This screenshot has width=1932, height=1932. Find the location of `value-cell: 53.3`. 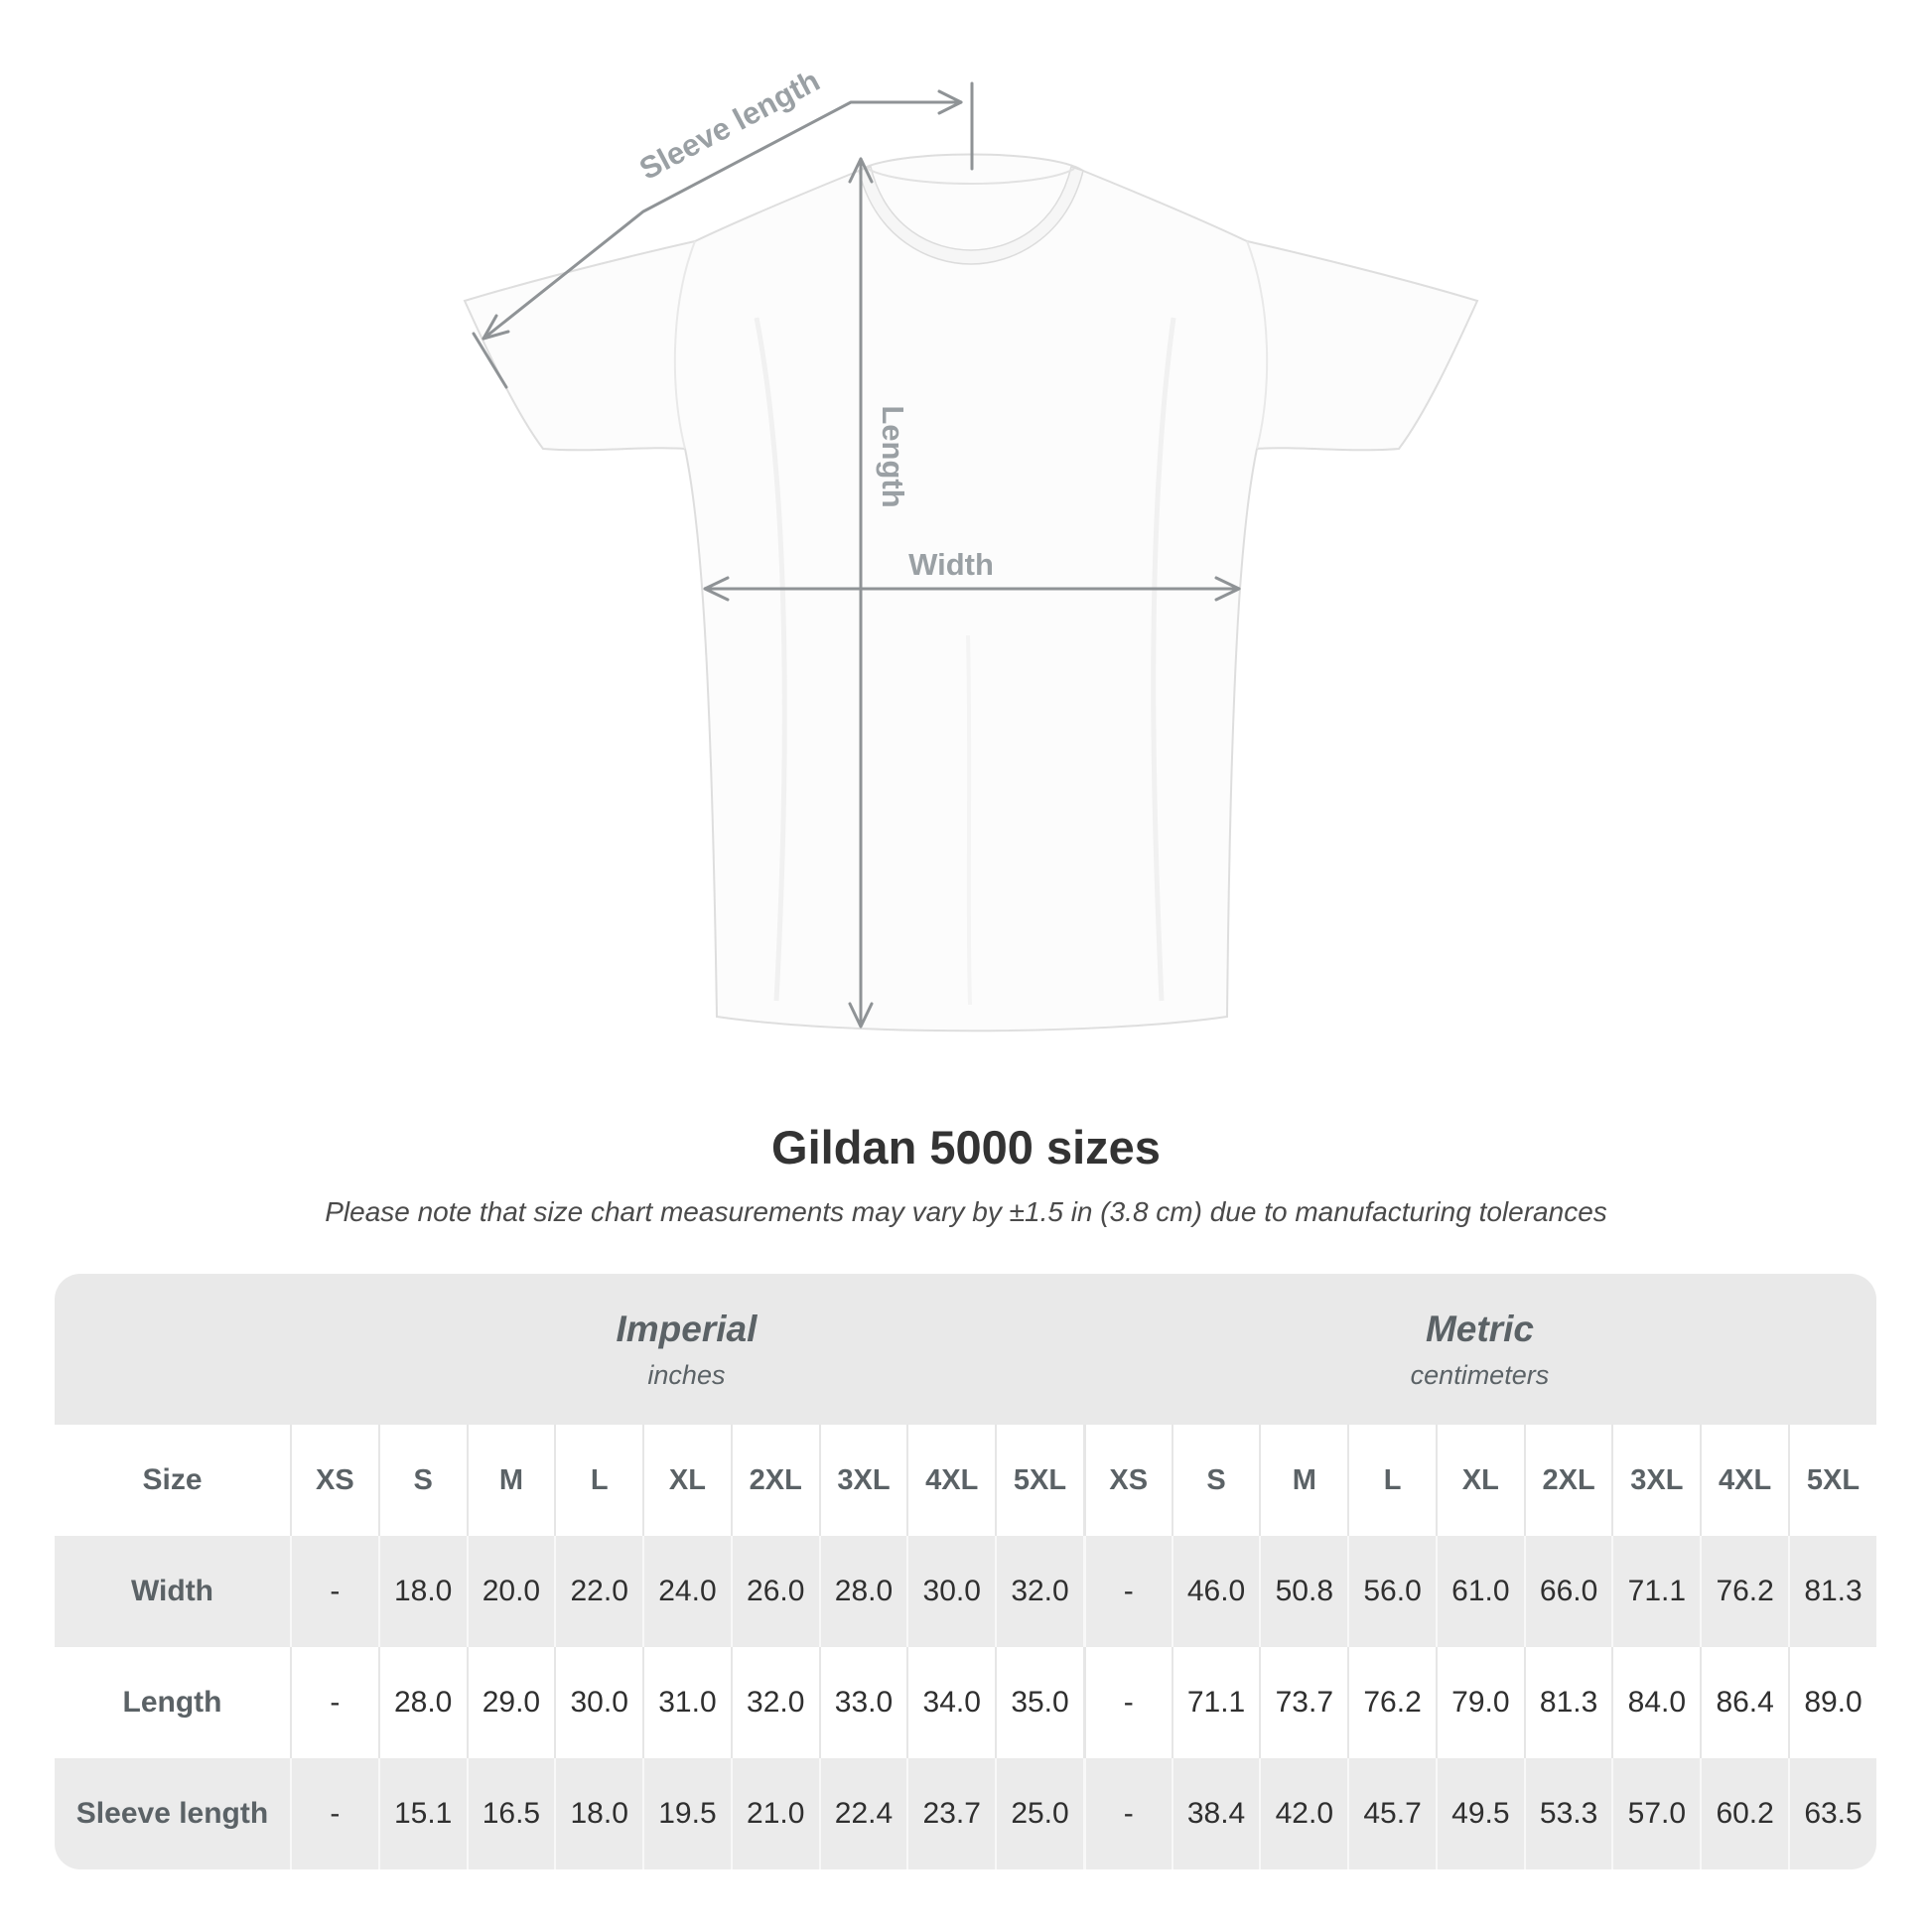

value-cell: 53.3 is located at coordinates (1568, 1814).